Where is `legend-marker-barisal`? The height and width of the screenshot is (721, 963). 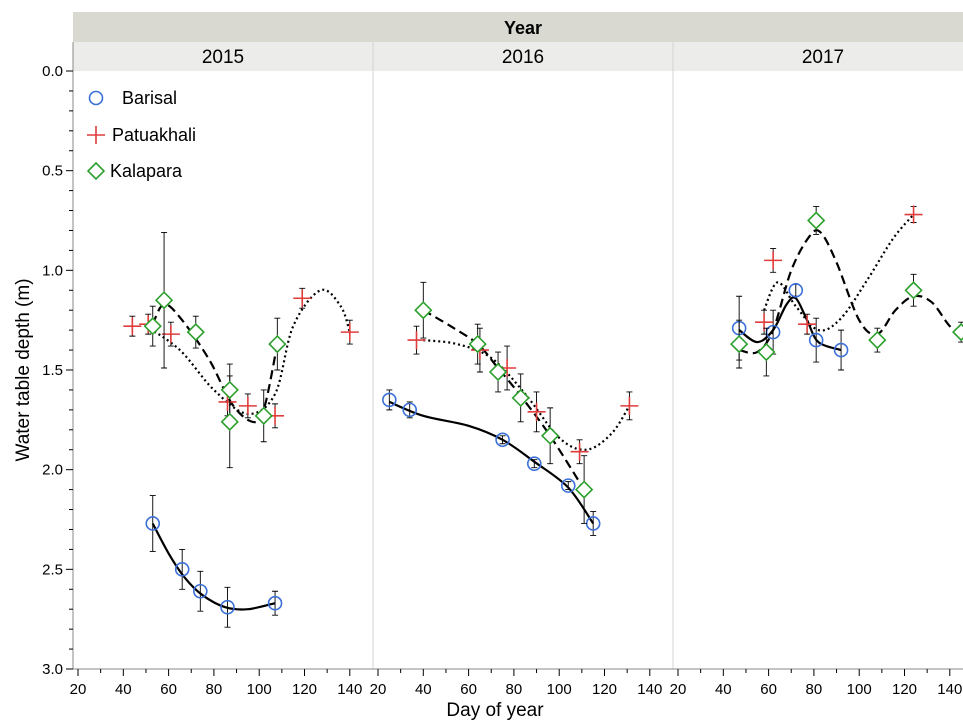
legend-marker-barisal is located at coordinates (96, 98).